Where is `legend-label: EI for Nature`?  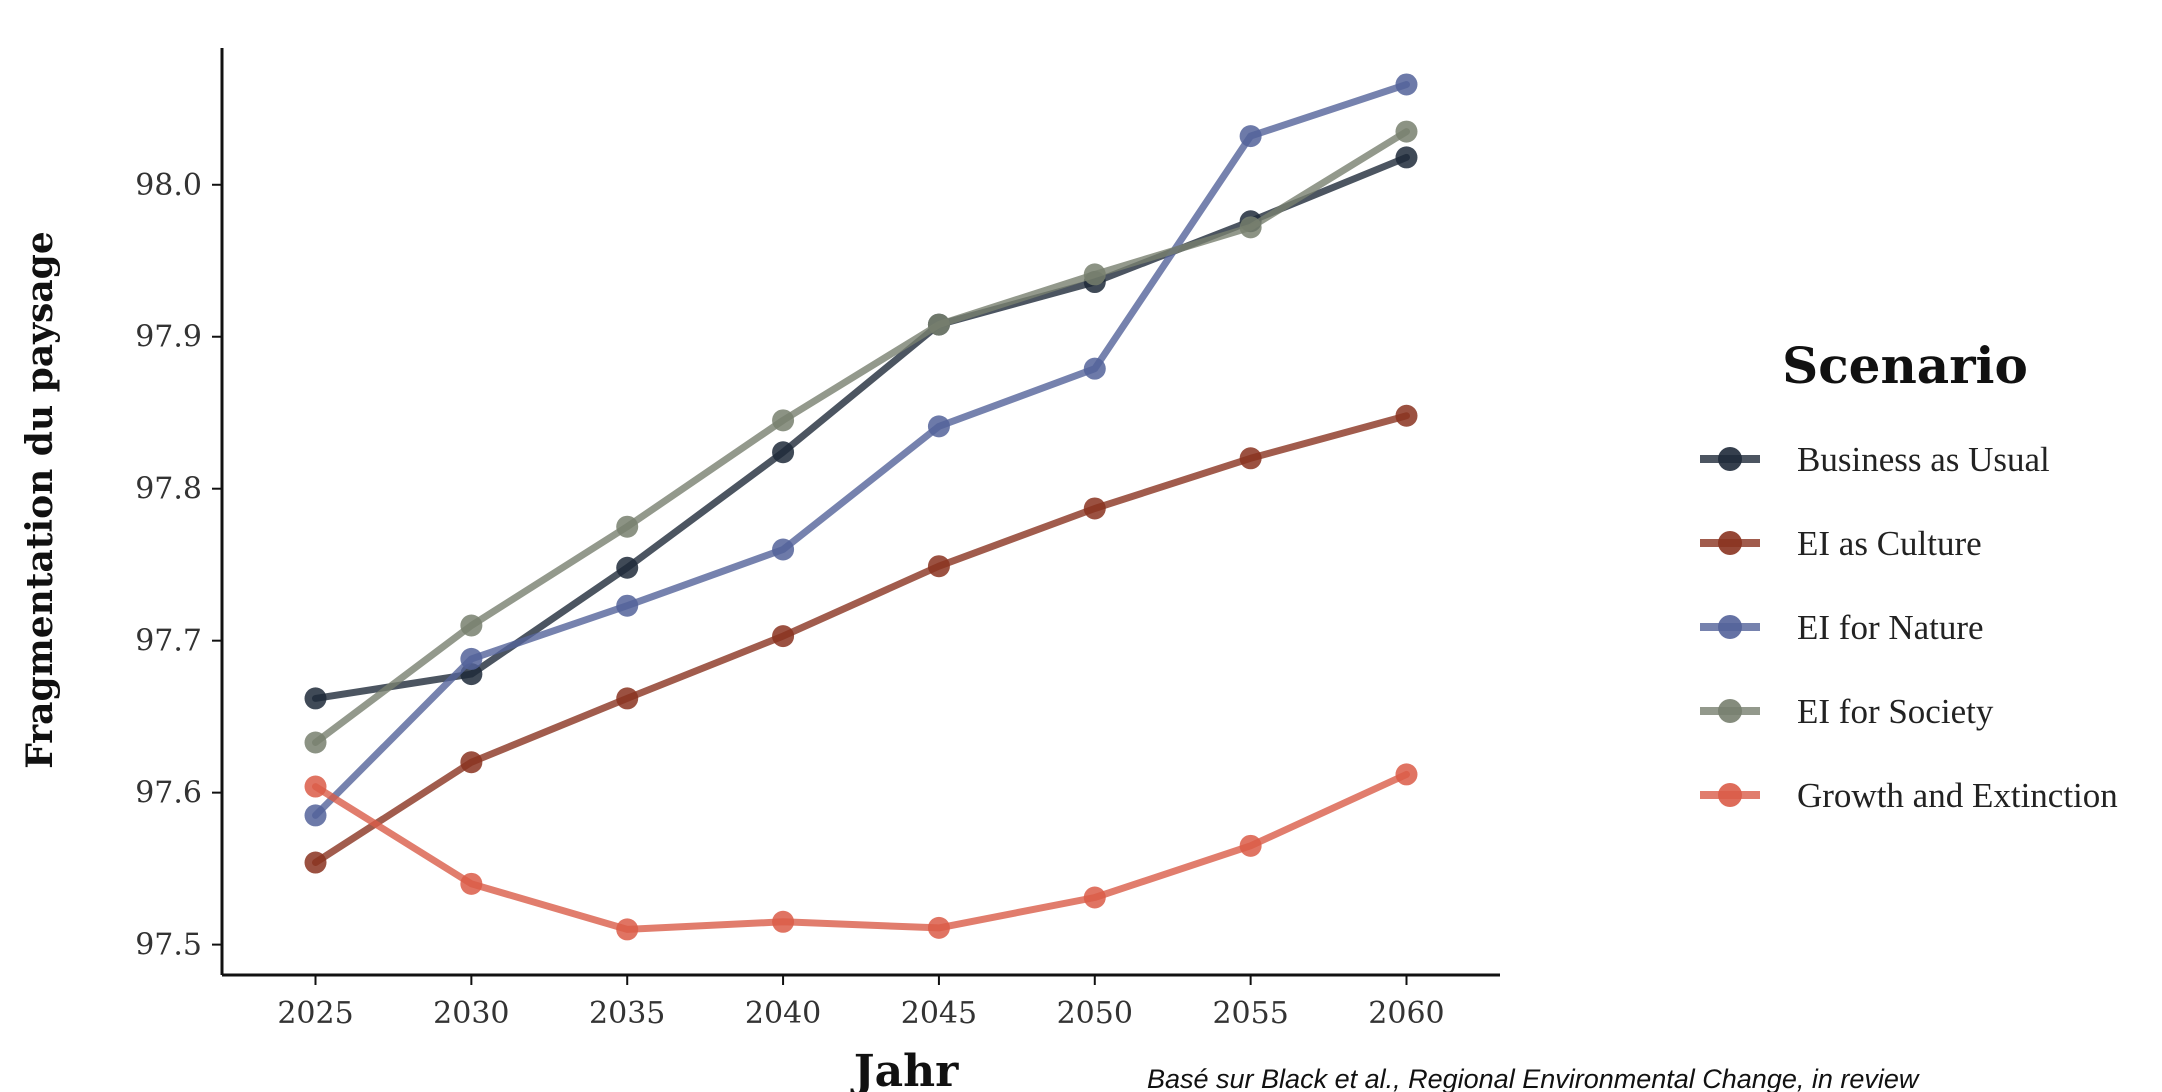
legend-label: EI for Nature is located at coordinates (1890, 627).